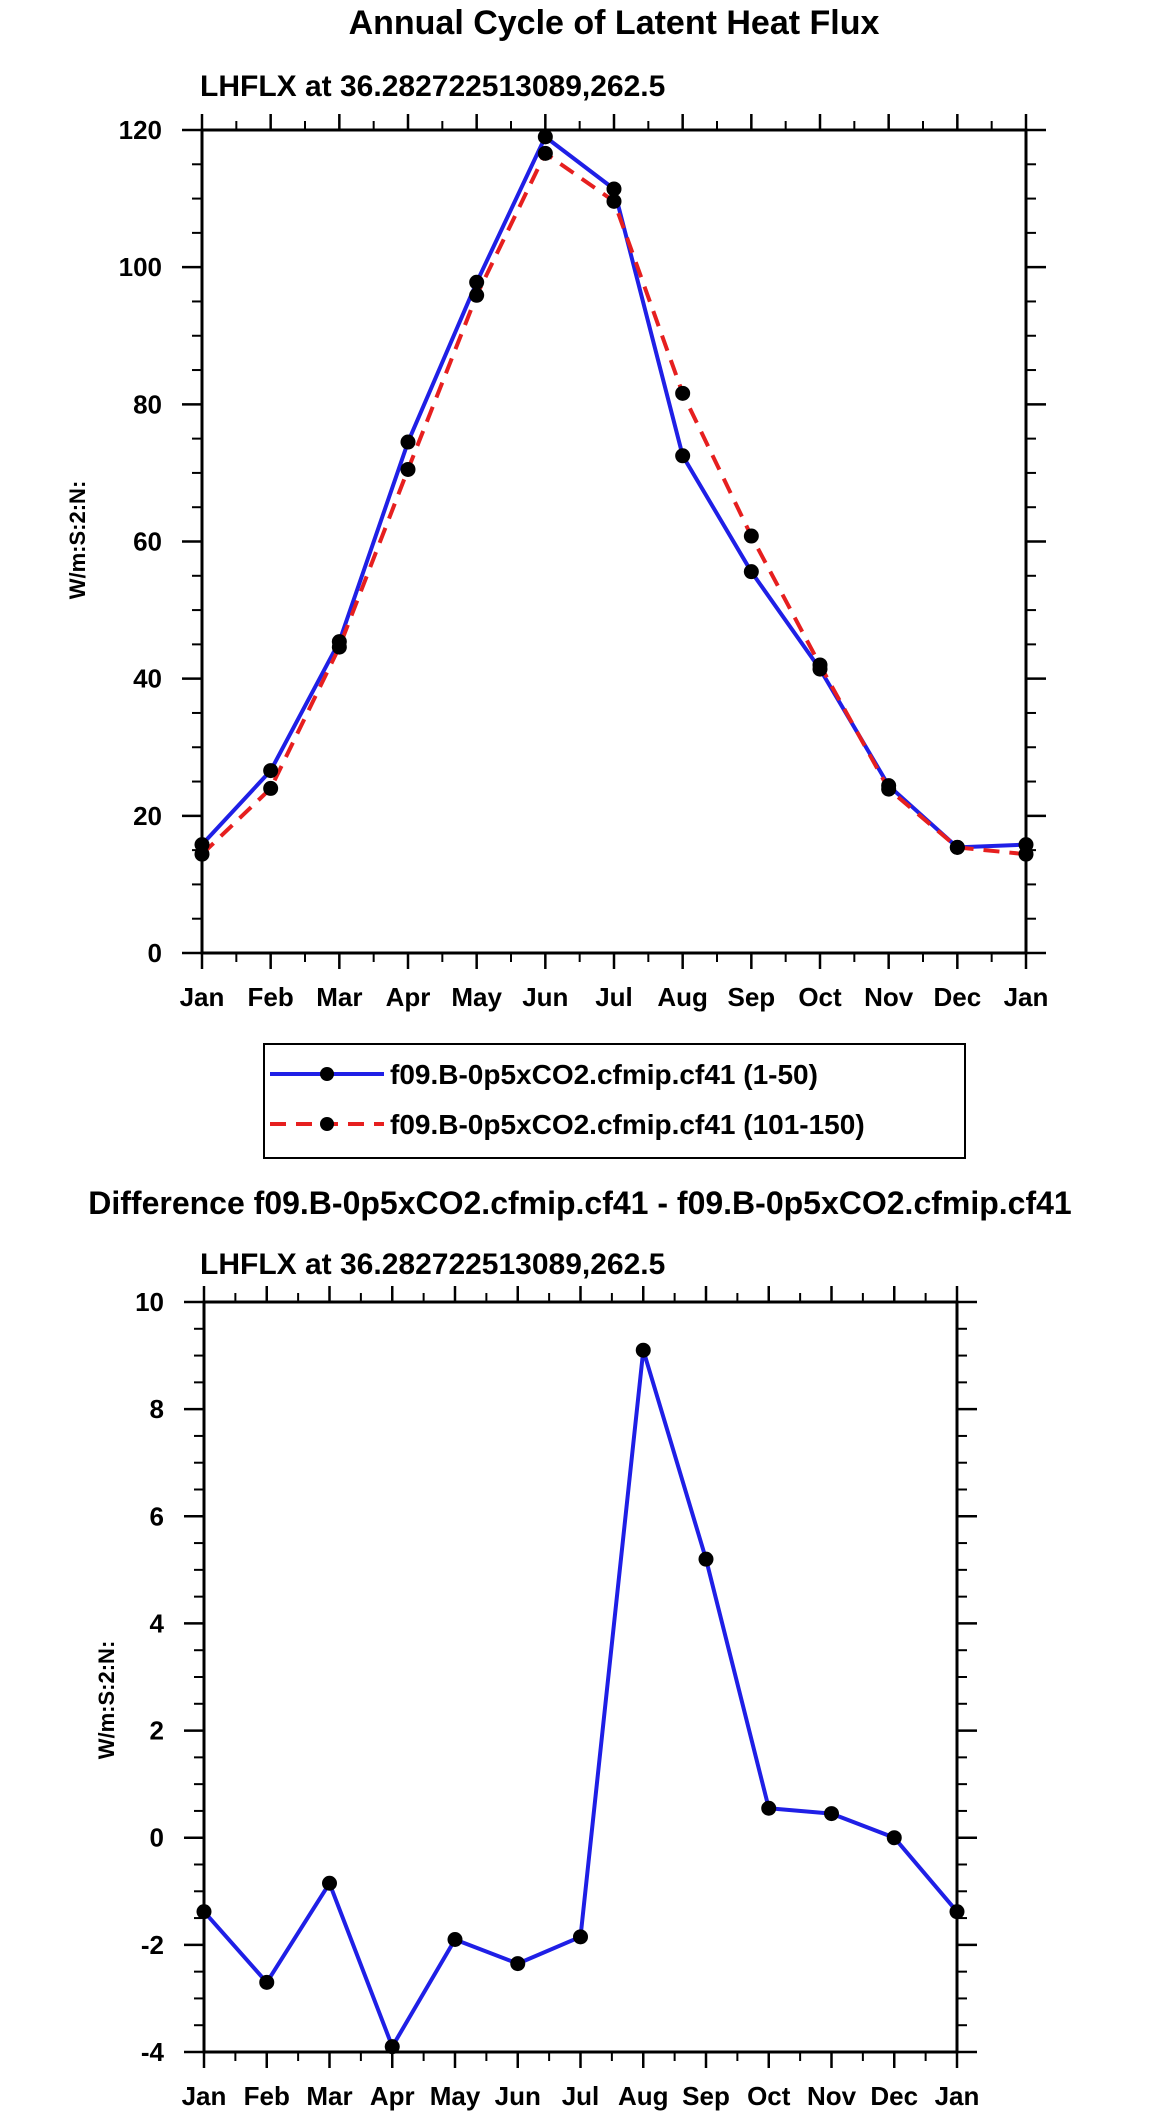 This screenshot has height=2122, width=1160. I want to click on y-tick-label: 10, so click(149, 1302).